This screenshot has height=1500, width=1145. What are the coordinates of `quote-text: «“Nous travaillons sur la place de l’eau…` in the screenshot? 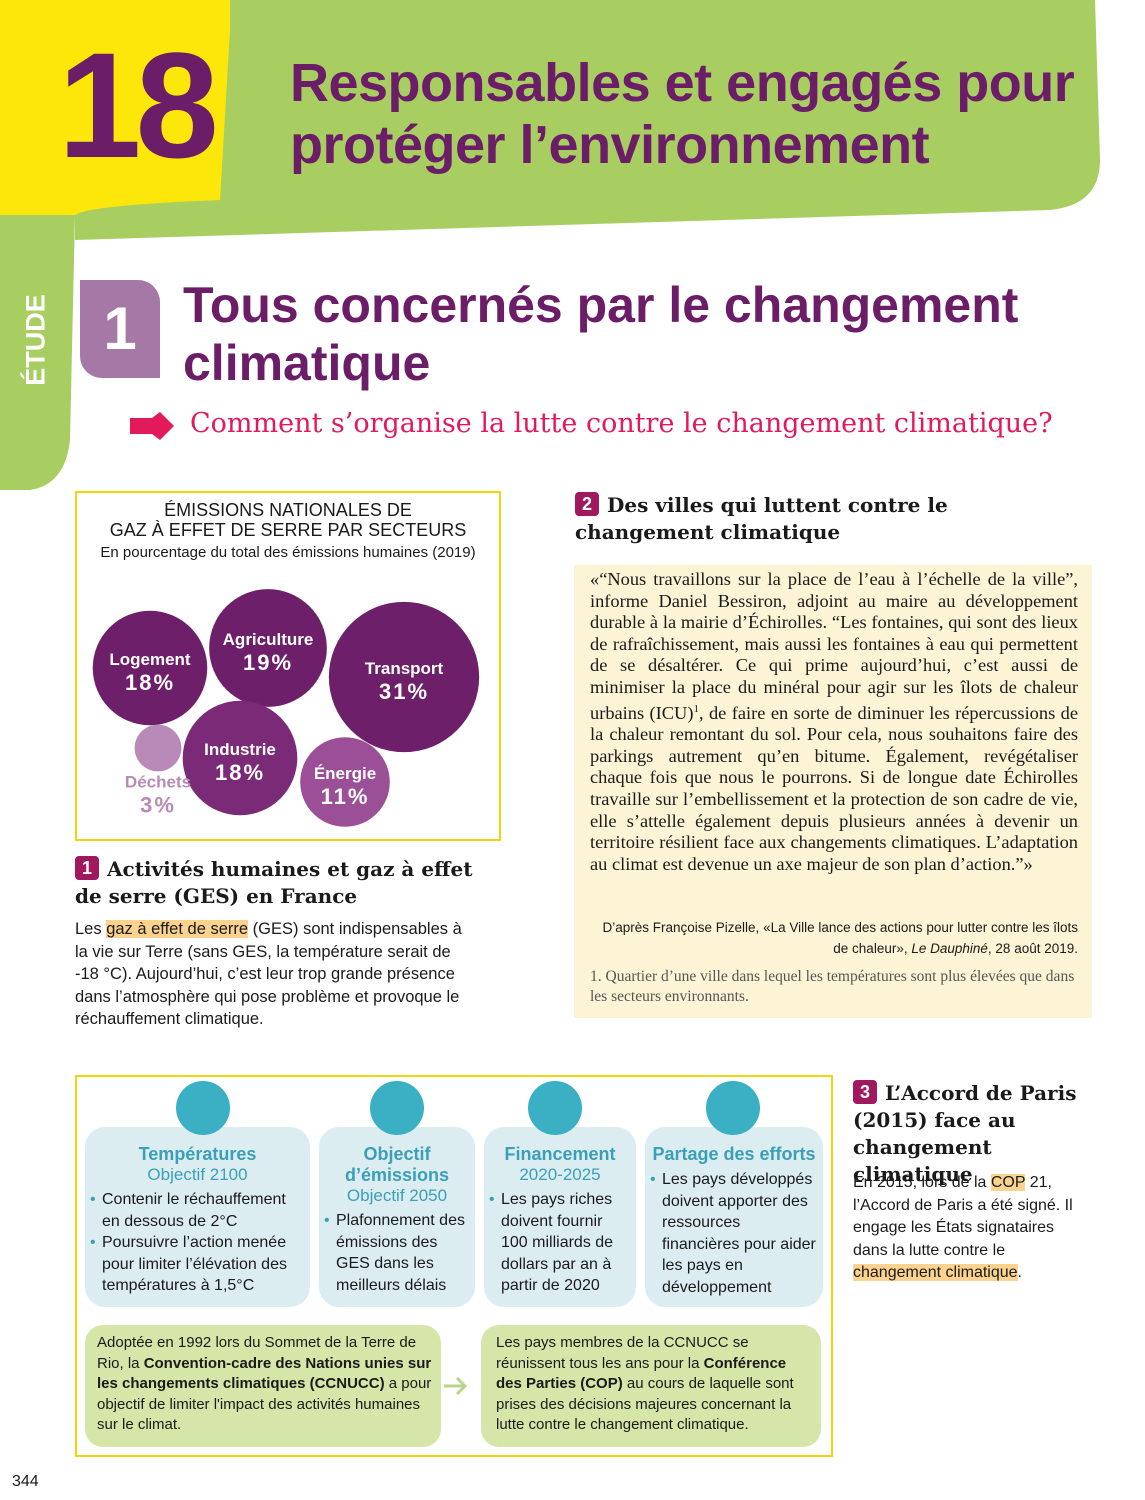 It's located at (834, 646).